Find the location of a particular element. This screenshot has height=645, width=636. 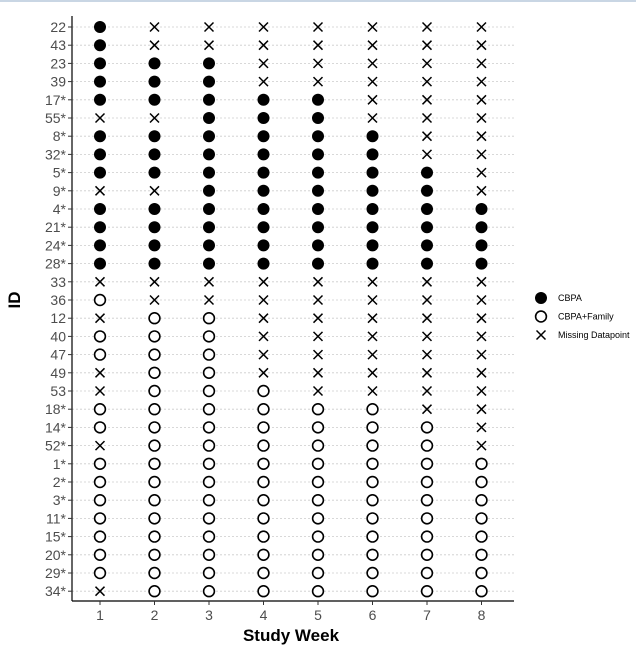

y-tick-label: 53 is located at coordinates (58, 391).